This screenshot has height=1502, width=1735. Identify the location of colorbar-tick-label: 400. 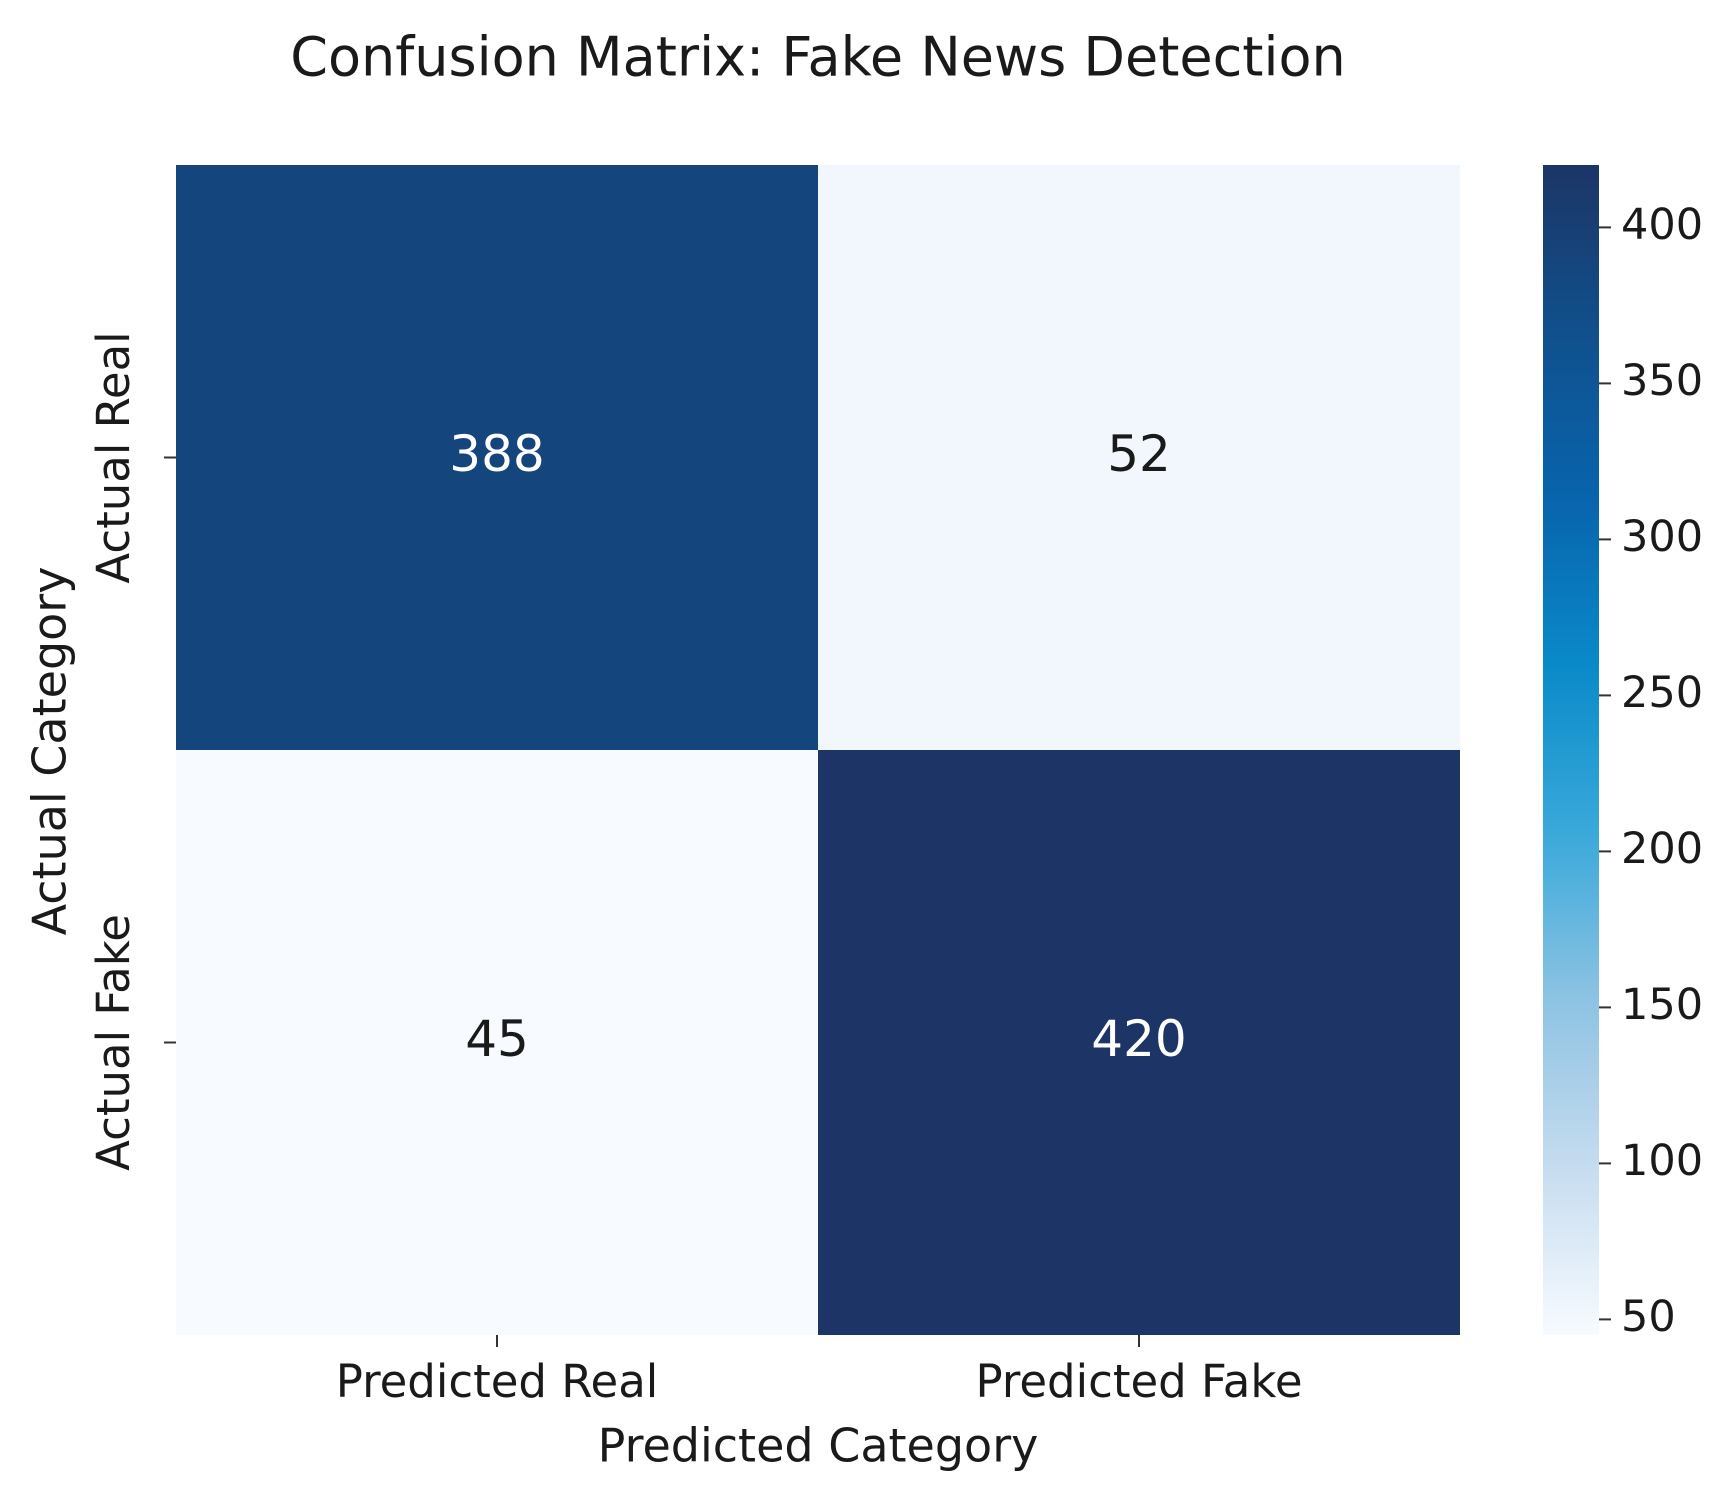
(1662, 225).